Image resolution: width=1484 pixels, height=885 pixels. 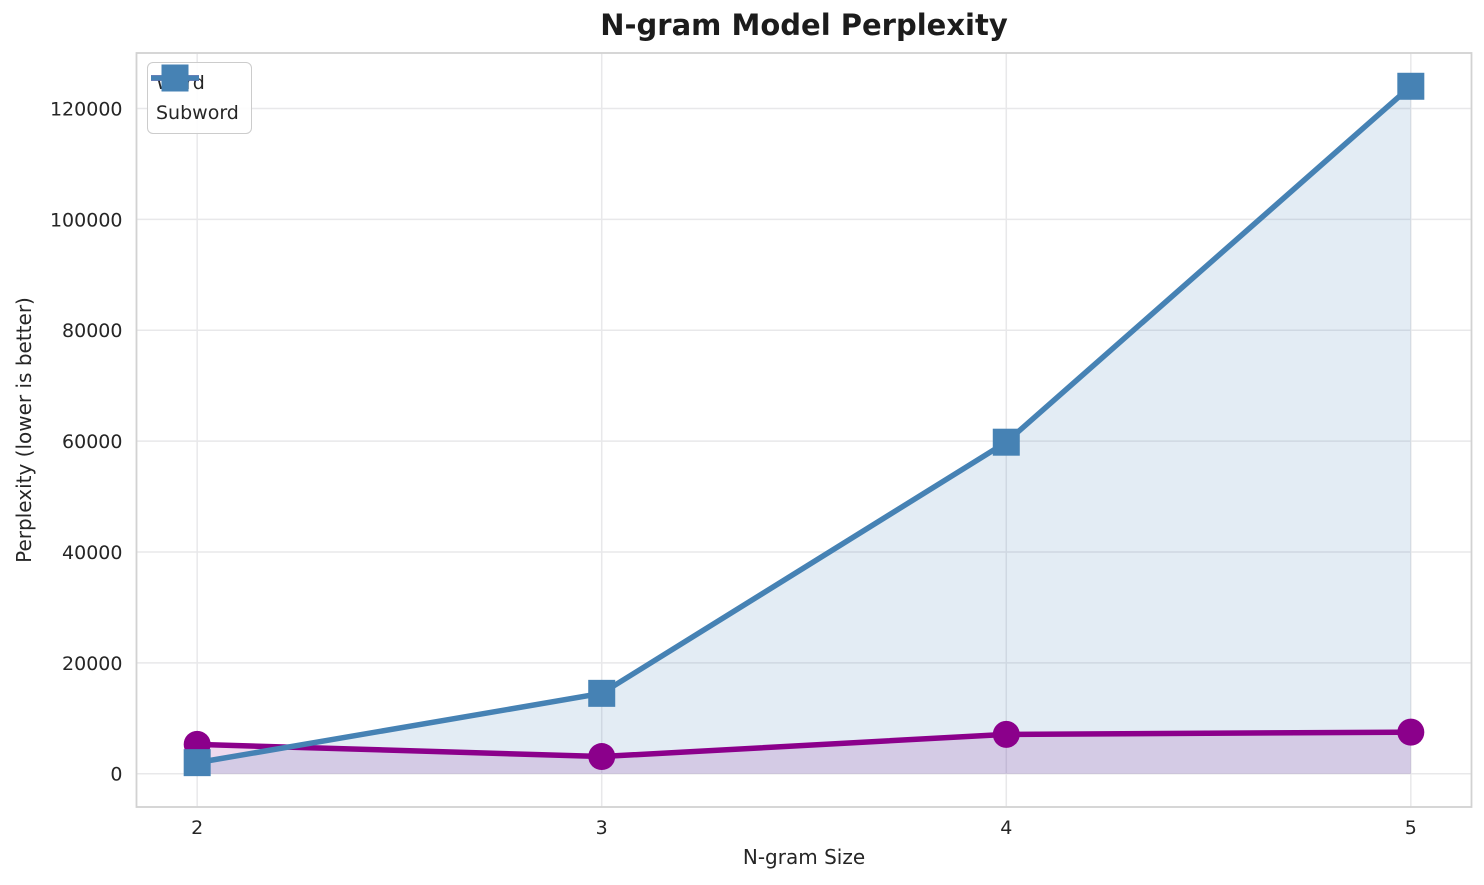 What do you see at coordinates (197, 828) in the screenshot?
I see `x-tick-label: 2` at bounding box center [197, 828].